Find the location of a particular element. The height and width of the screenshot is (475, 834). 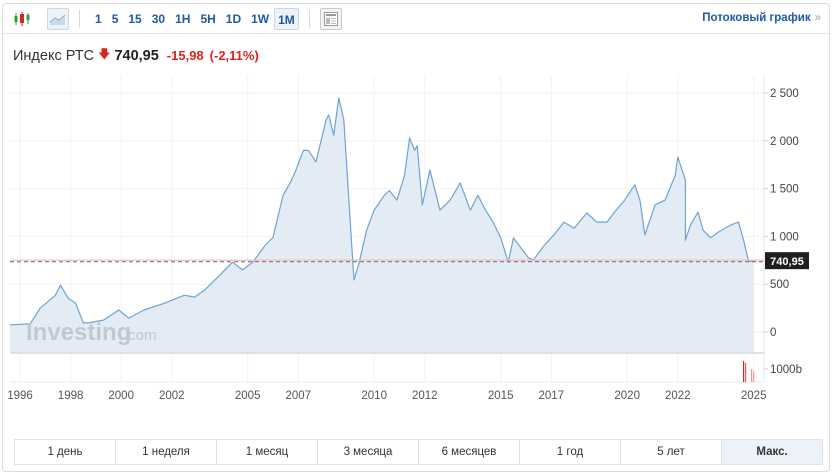

x-axis-label: 2012 is located at coordinates (425, 396).